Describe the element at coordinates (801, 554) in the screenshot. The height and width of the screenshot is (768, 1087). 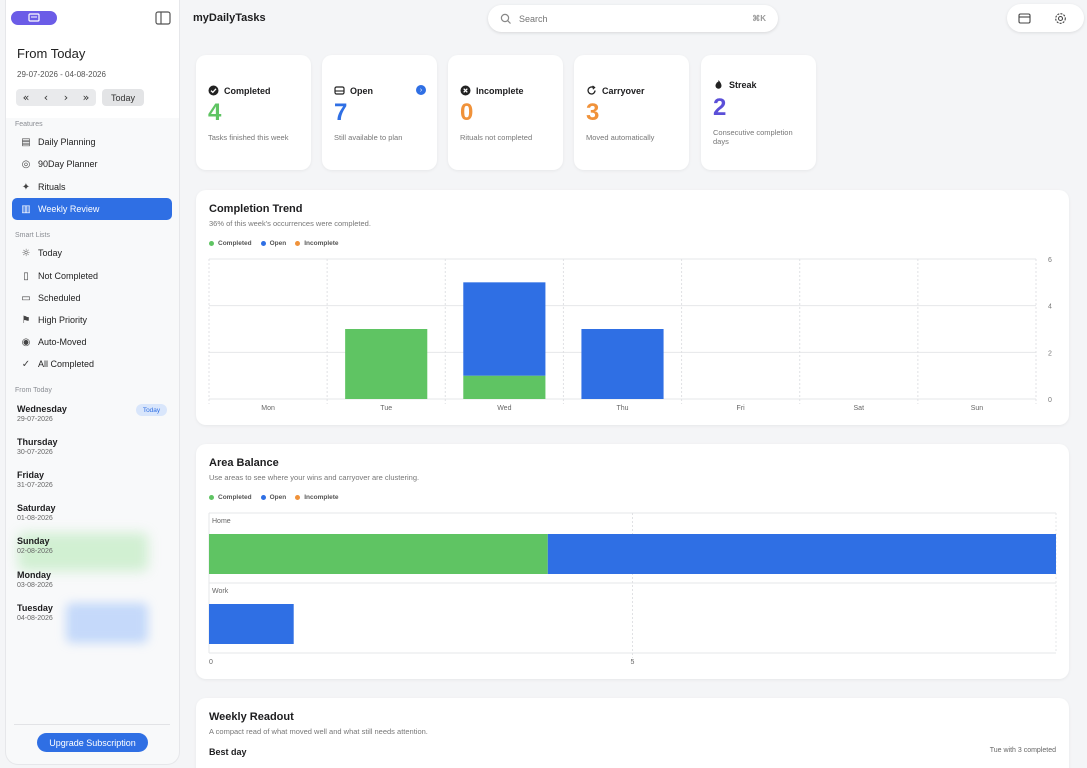
I see `bar-open-home` at that location.